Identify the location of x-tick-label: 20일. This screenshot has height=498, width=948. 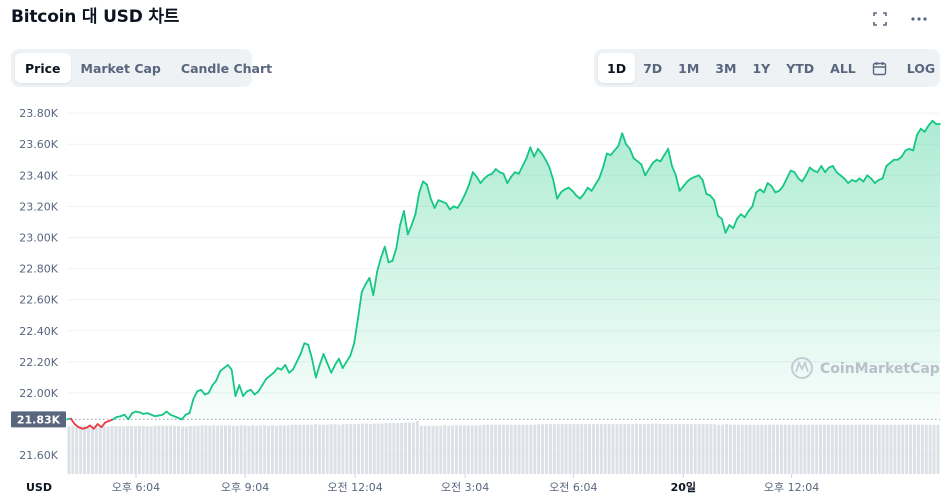
(683, 487).